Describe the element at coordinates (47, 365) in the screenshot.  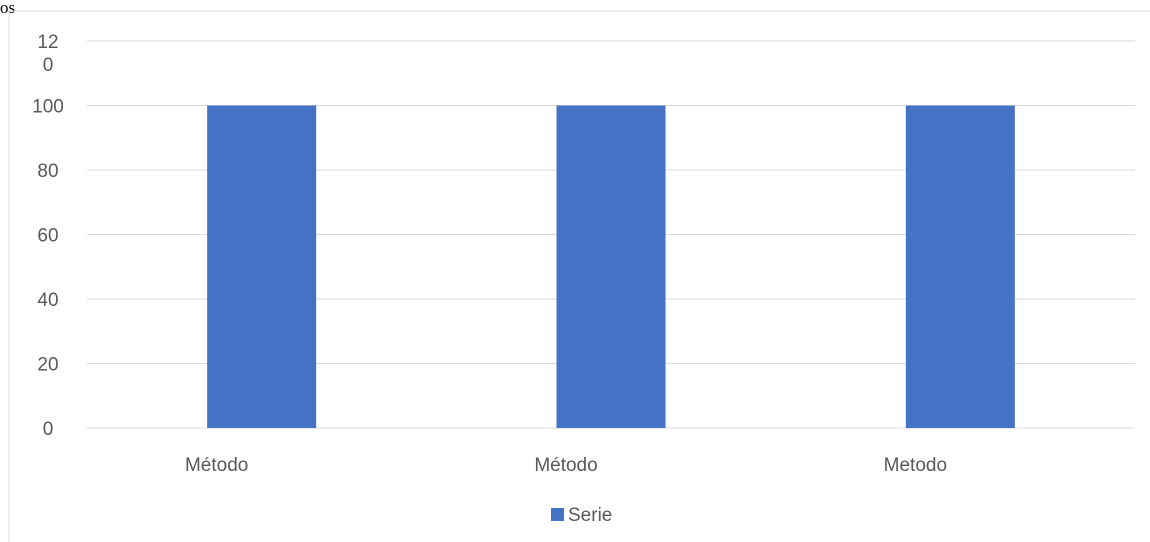
I see `y-tick-label: 20` at that location.